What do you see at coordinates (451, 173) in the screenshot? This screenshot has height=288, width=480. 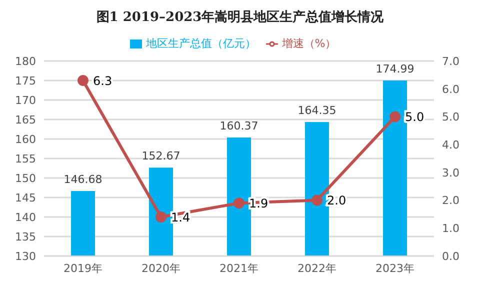 I see `y2-tick-label: 3.0` at bounding box center [451, 173].